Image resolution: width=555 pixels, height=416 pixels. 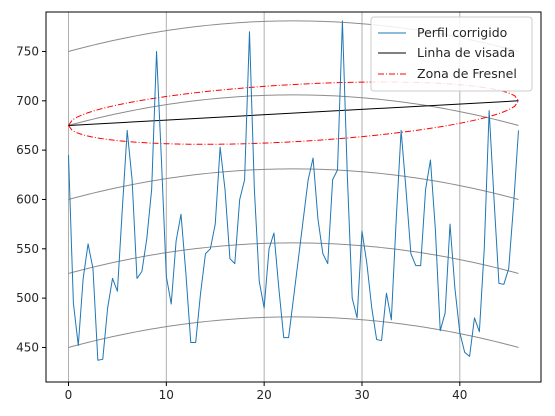 I want to click on y-axis-ticks: 450 500 550 600 650 700 750, so click(x=31, y=199).